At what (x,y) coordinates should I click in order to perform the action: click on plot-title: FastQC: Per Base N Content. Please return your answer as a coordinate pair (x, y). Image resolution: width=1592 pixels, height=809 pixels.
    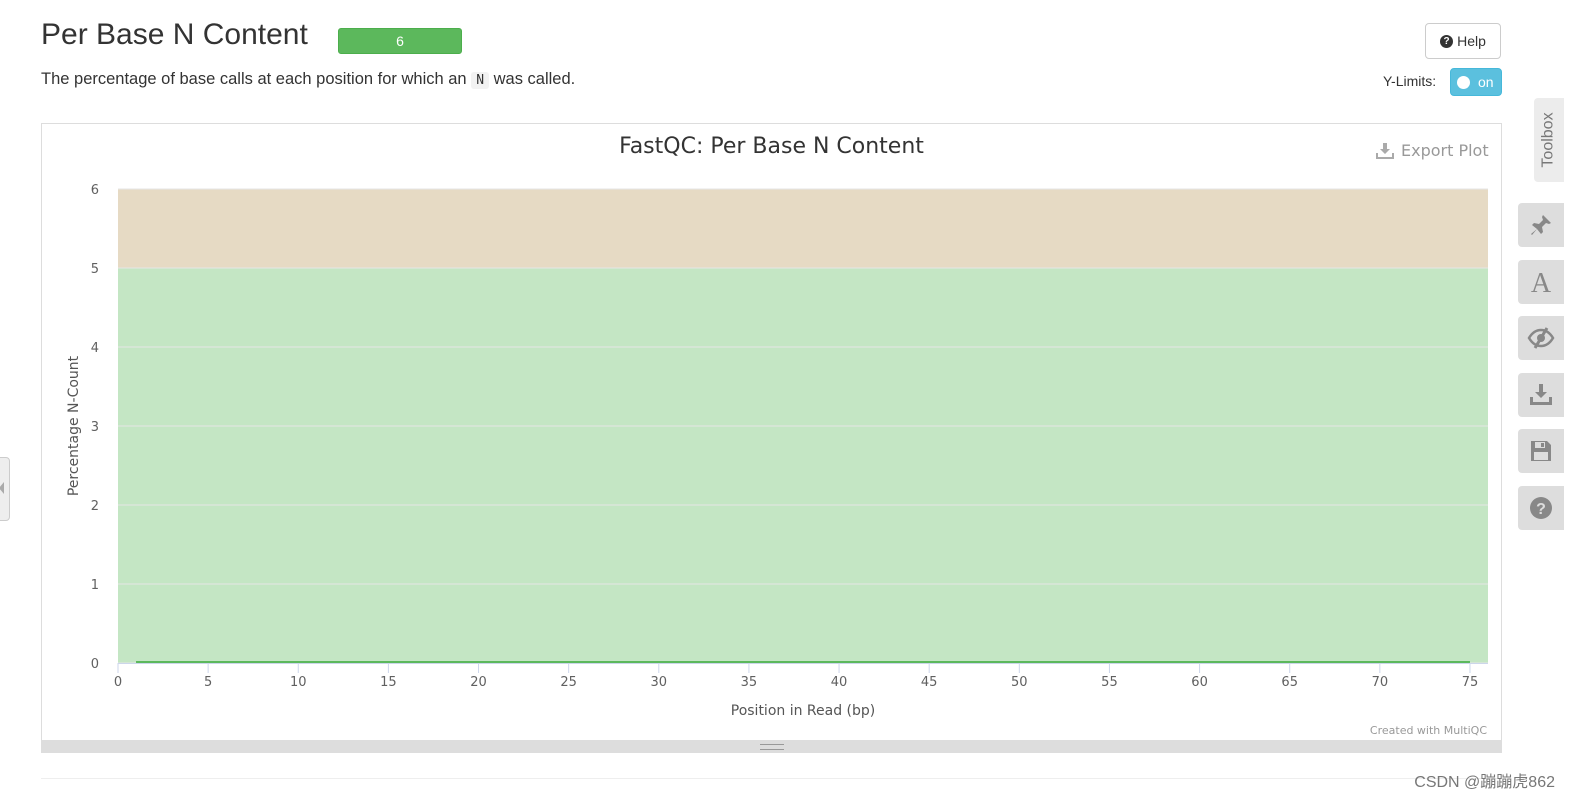
    Looking at the image, I should click on (771, 146).